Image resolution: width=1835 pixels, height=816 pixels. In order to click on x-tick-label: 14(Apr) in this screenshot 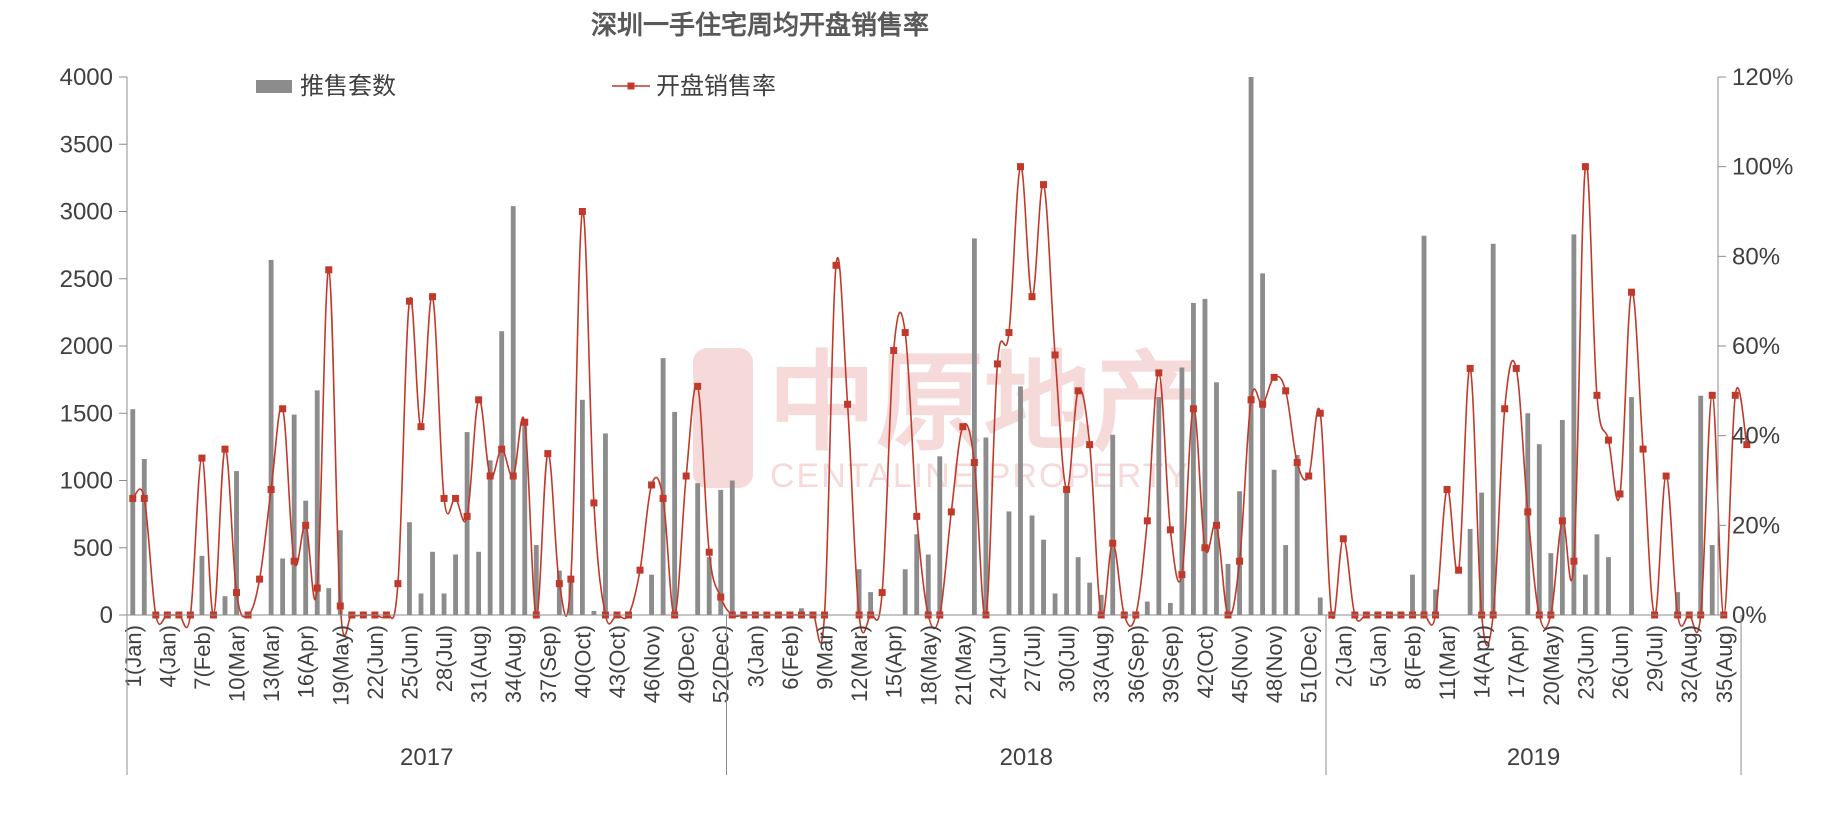, I will do `click(1482, 661)`.